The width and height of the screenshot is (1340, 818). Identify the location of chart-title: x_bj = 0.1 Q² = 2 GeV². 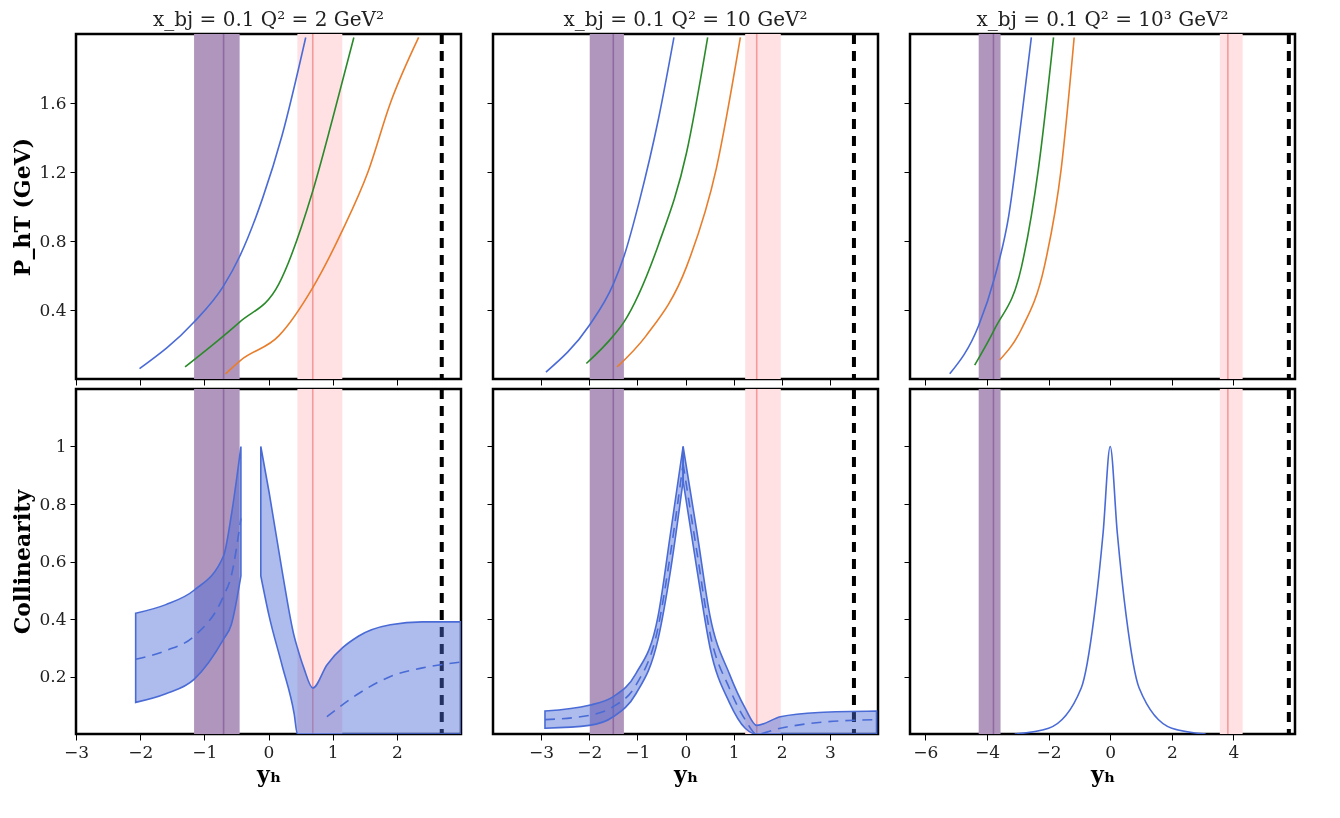
(268, 19).